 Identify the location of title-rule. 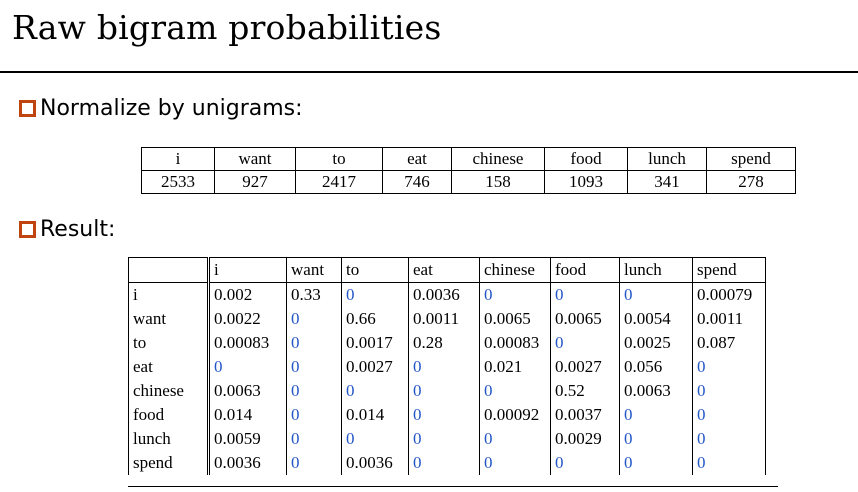
(429, 72).